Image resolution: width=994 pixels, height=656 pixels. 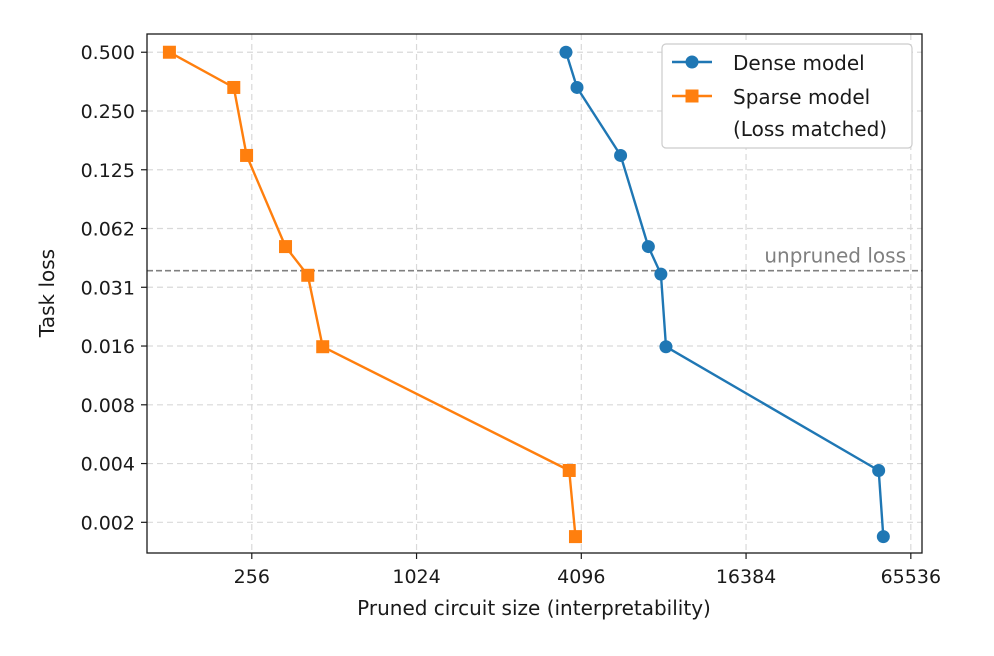 I want to click on y-tick-label: 0.008, so click(x=108, y=406).